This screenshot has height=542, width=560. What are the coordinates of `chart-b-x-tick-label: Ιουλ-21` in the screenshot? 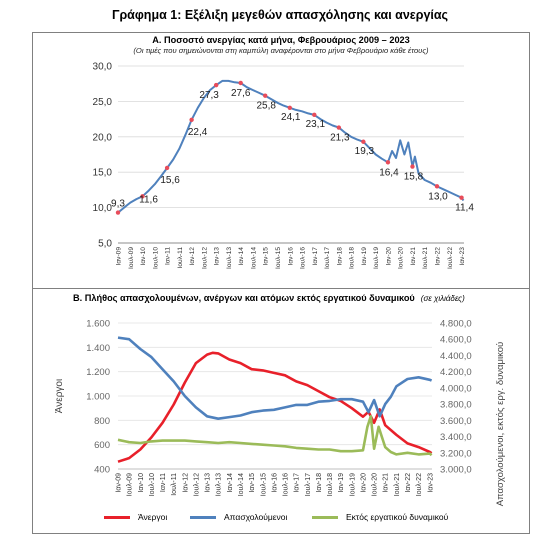 It's located at (397, 484).